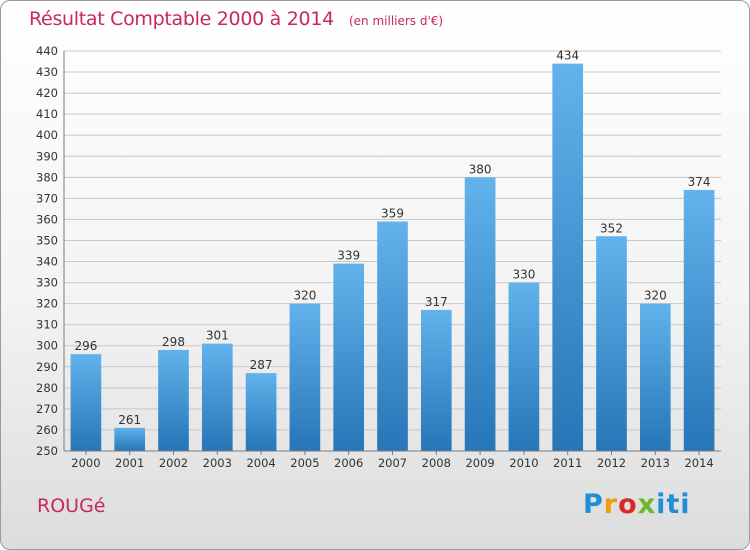 The height and width of the screenshot is (550, 750). I want to click on y-tick-label: 270, so click(47, 409).